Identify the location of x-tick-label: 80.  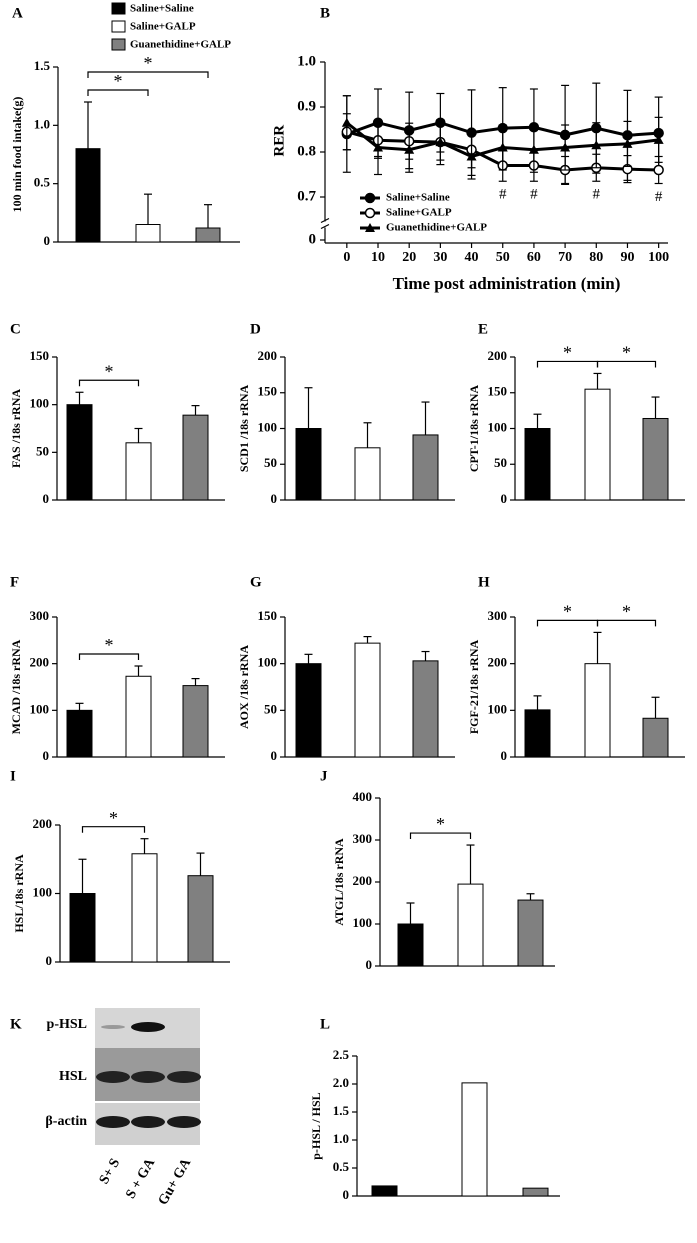
(596, 257).